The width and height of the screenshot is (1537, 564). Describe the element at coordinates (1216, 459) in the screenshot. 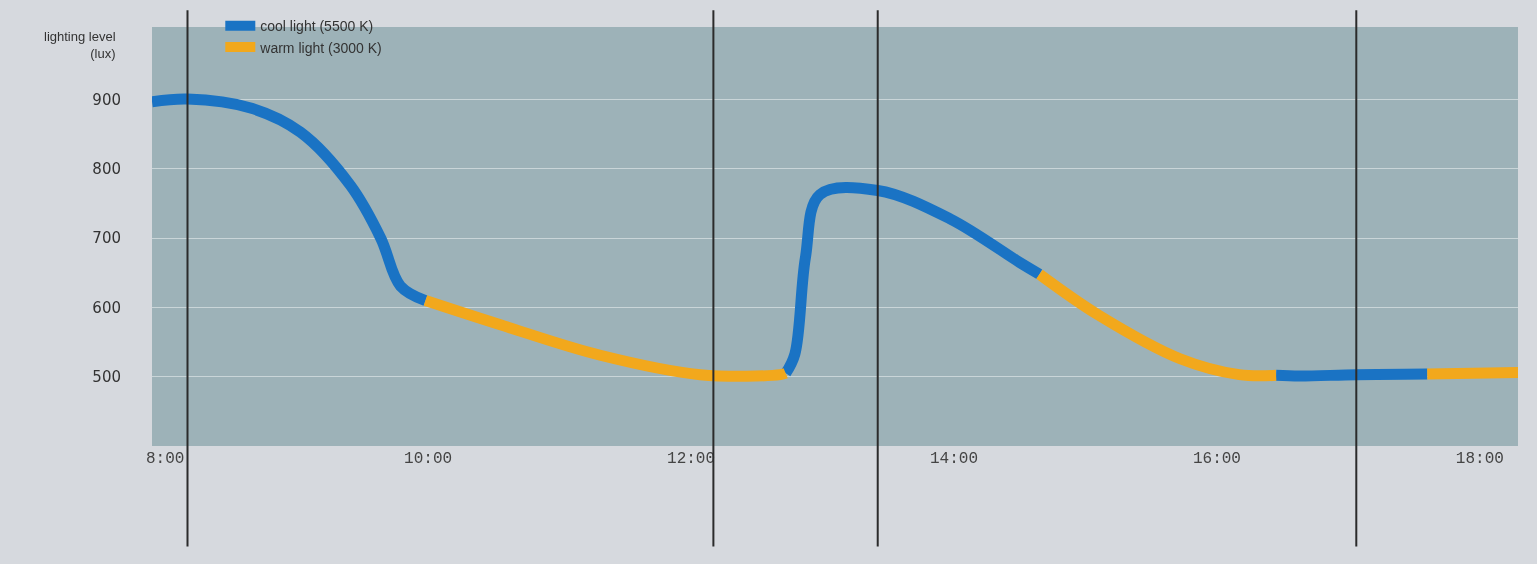

I see `x-tick-label: 16:00` at that location.